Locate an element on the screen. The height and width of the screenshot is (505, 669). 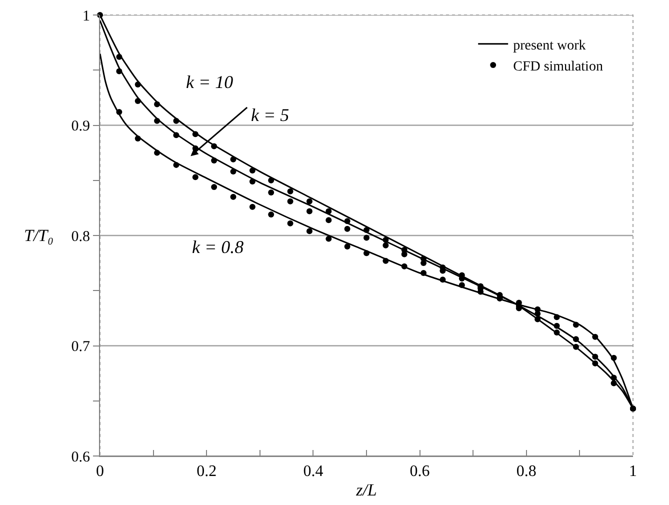
x-axis-title: z/L is located at coordinates (366, 490).